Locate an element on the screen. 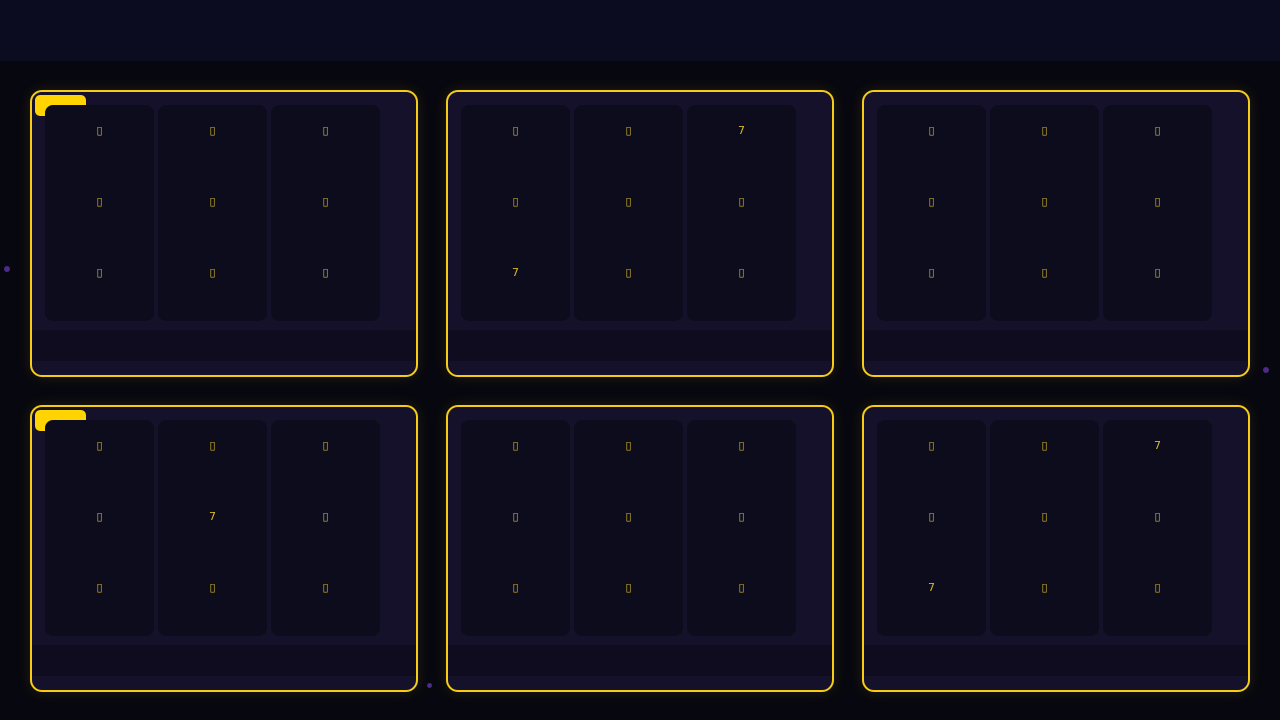 The width and height of the screenshot is (1280, 720). header-bar is located at coordinates (640, 30).